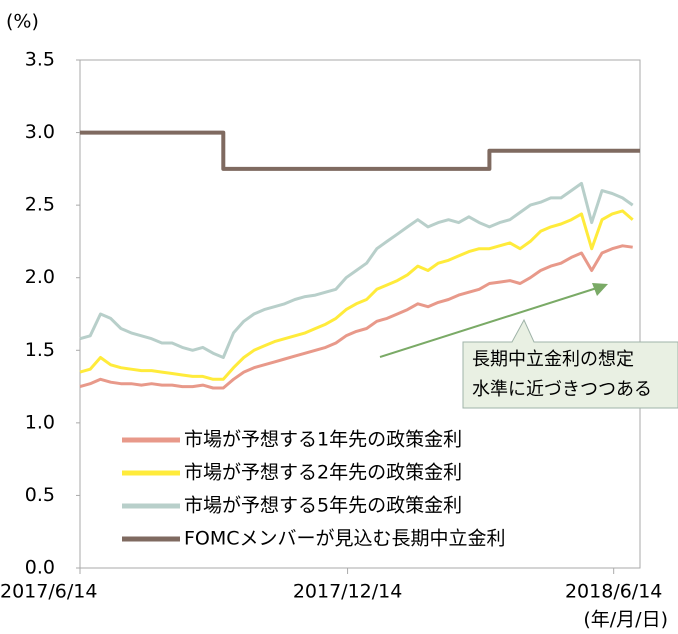 The height and width of the screenshot is (634, 678). I want to click on annotation-text: 長期中立金利の想定, so click(553, 359).